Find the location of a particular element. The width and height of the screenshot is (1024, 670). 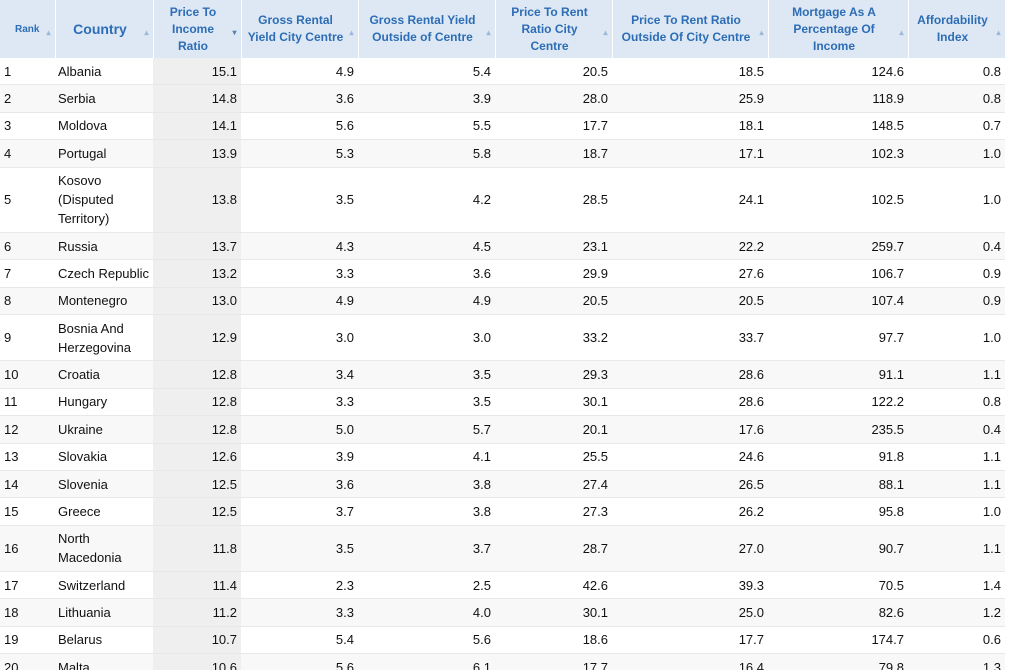

value-cell: 10.6 is located at coordinates (197, 661).